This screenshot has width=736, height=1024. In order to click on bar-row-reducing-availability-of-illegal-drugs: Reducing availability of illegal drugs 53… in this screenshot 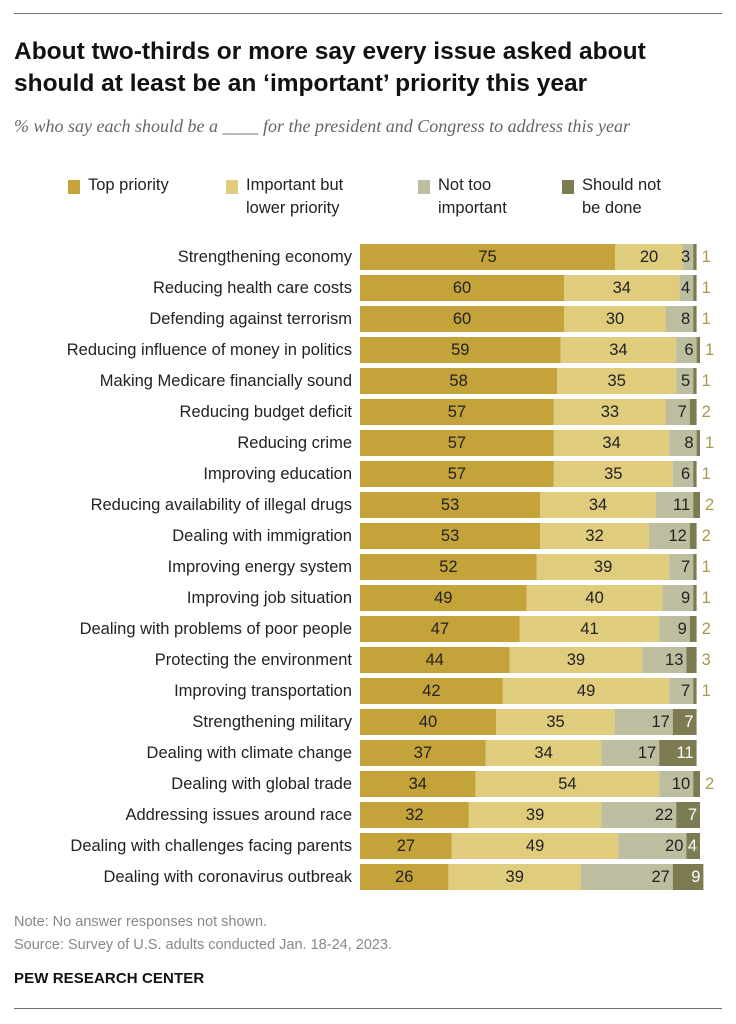, I will do `click(402, 505)`.